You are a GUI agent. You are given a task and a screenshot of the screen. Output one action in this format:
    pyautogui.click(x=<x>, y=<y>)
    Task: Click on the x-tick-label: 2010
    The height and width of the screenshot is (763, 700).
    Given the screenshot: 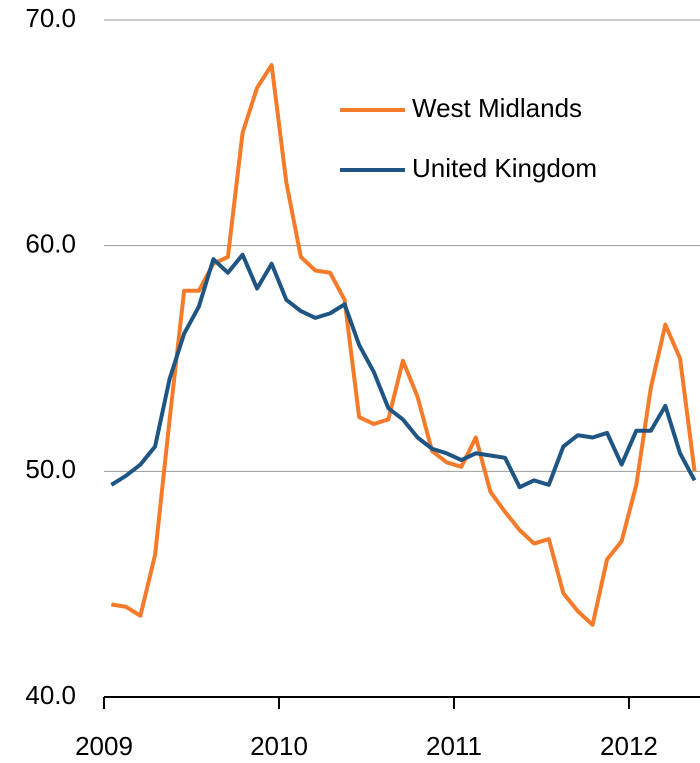 What is the action you would take?
    pyautogui.click(x=279, y=746)
    